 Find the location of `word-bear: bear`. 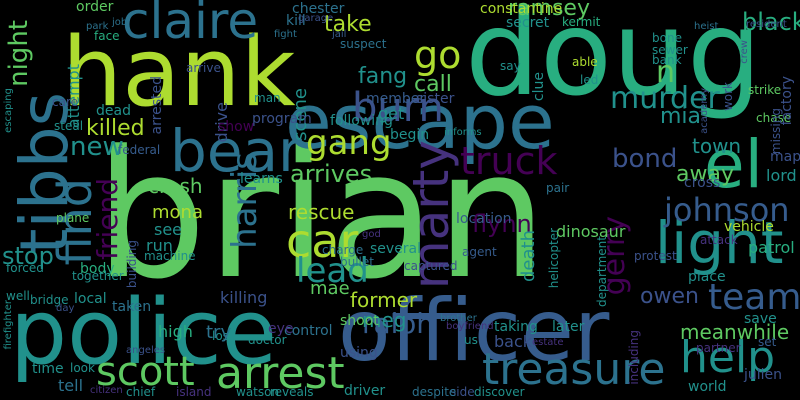

word-bear: bear is located at coordinates (236, 151).